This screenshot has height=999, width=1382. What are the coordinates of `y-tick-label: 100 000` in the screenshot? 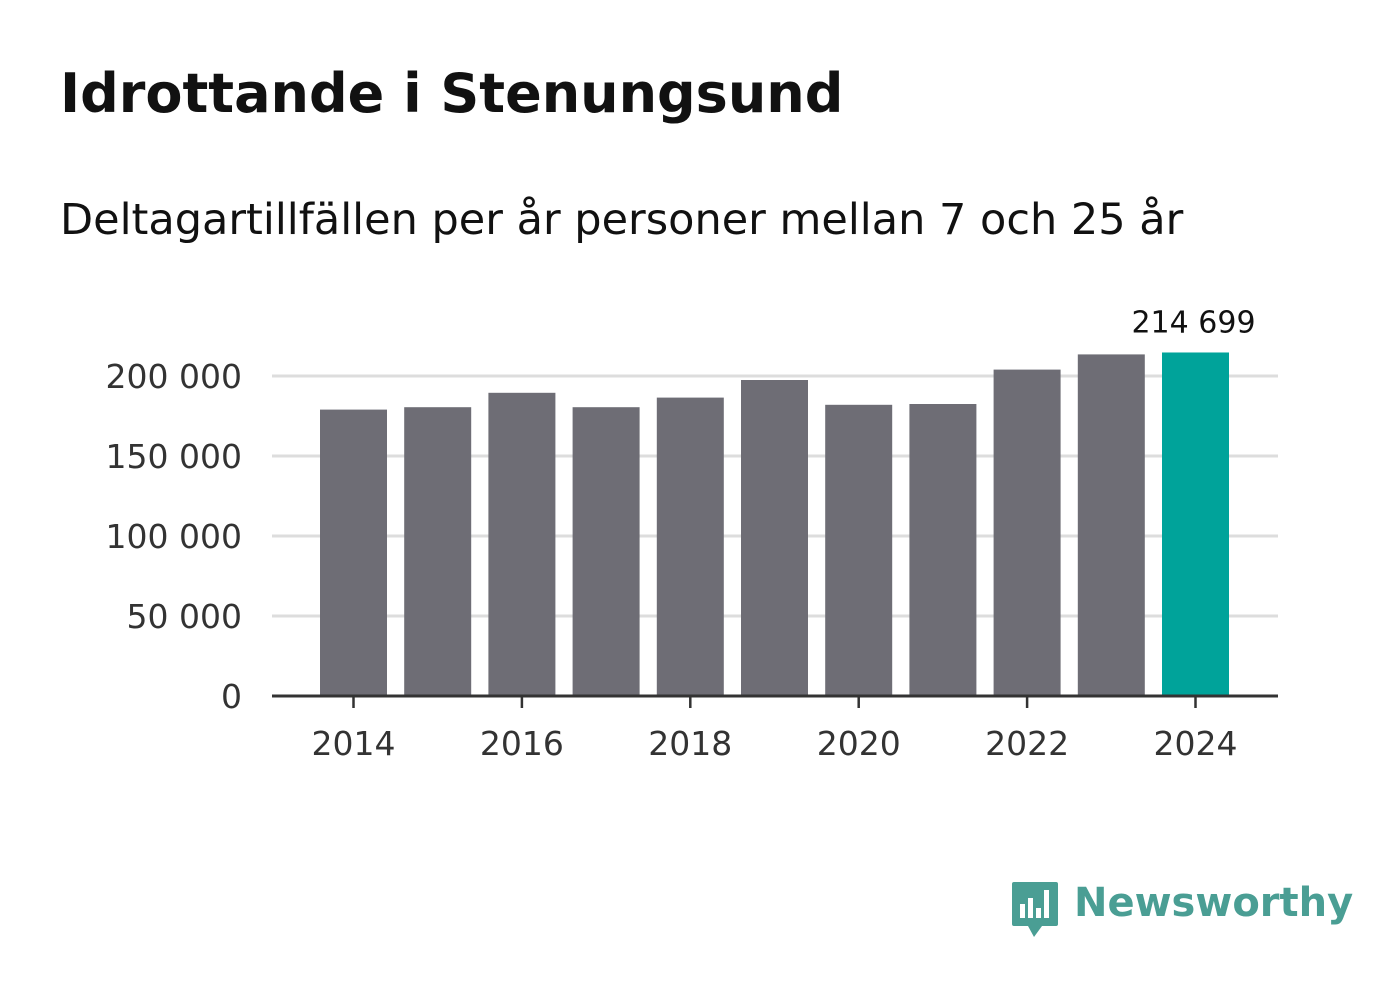 It's located at (174, 536).